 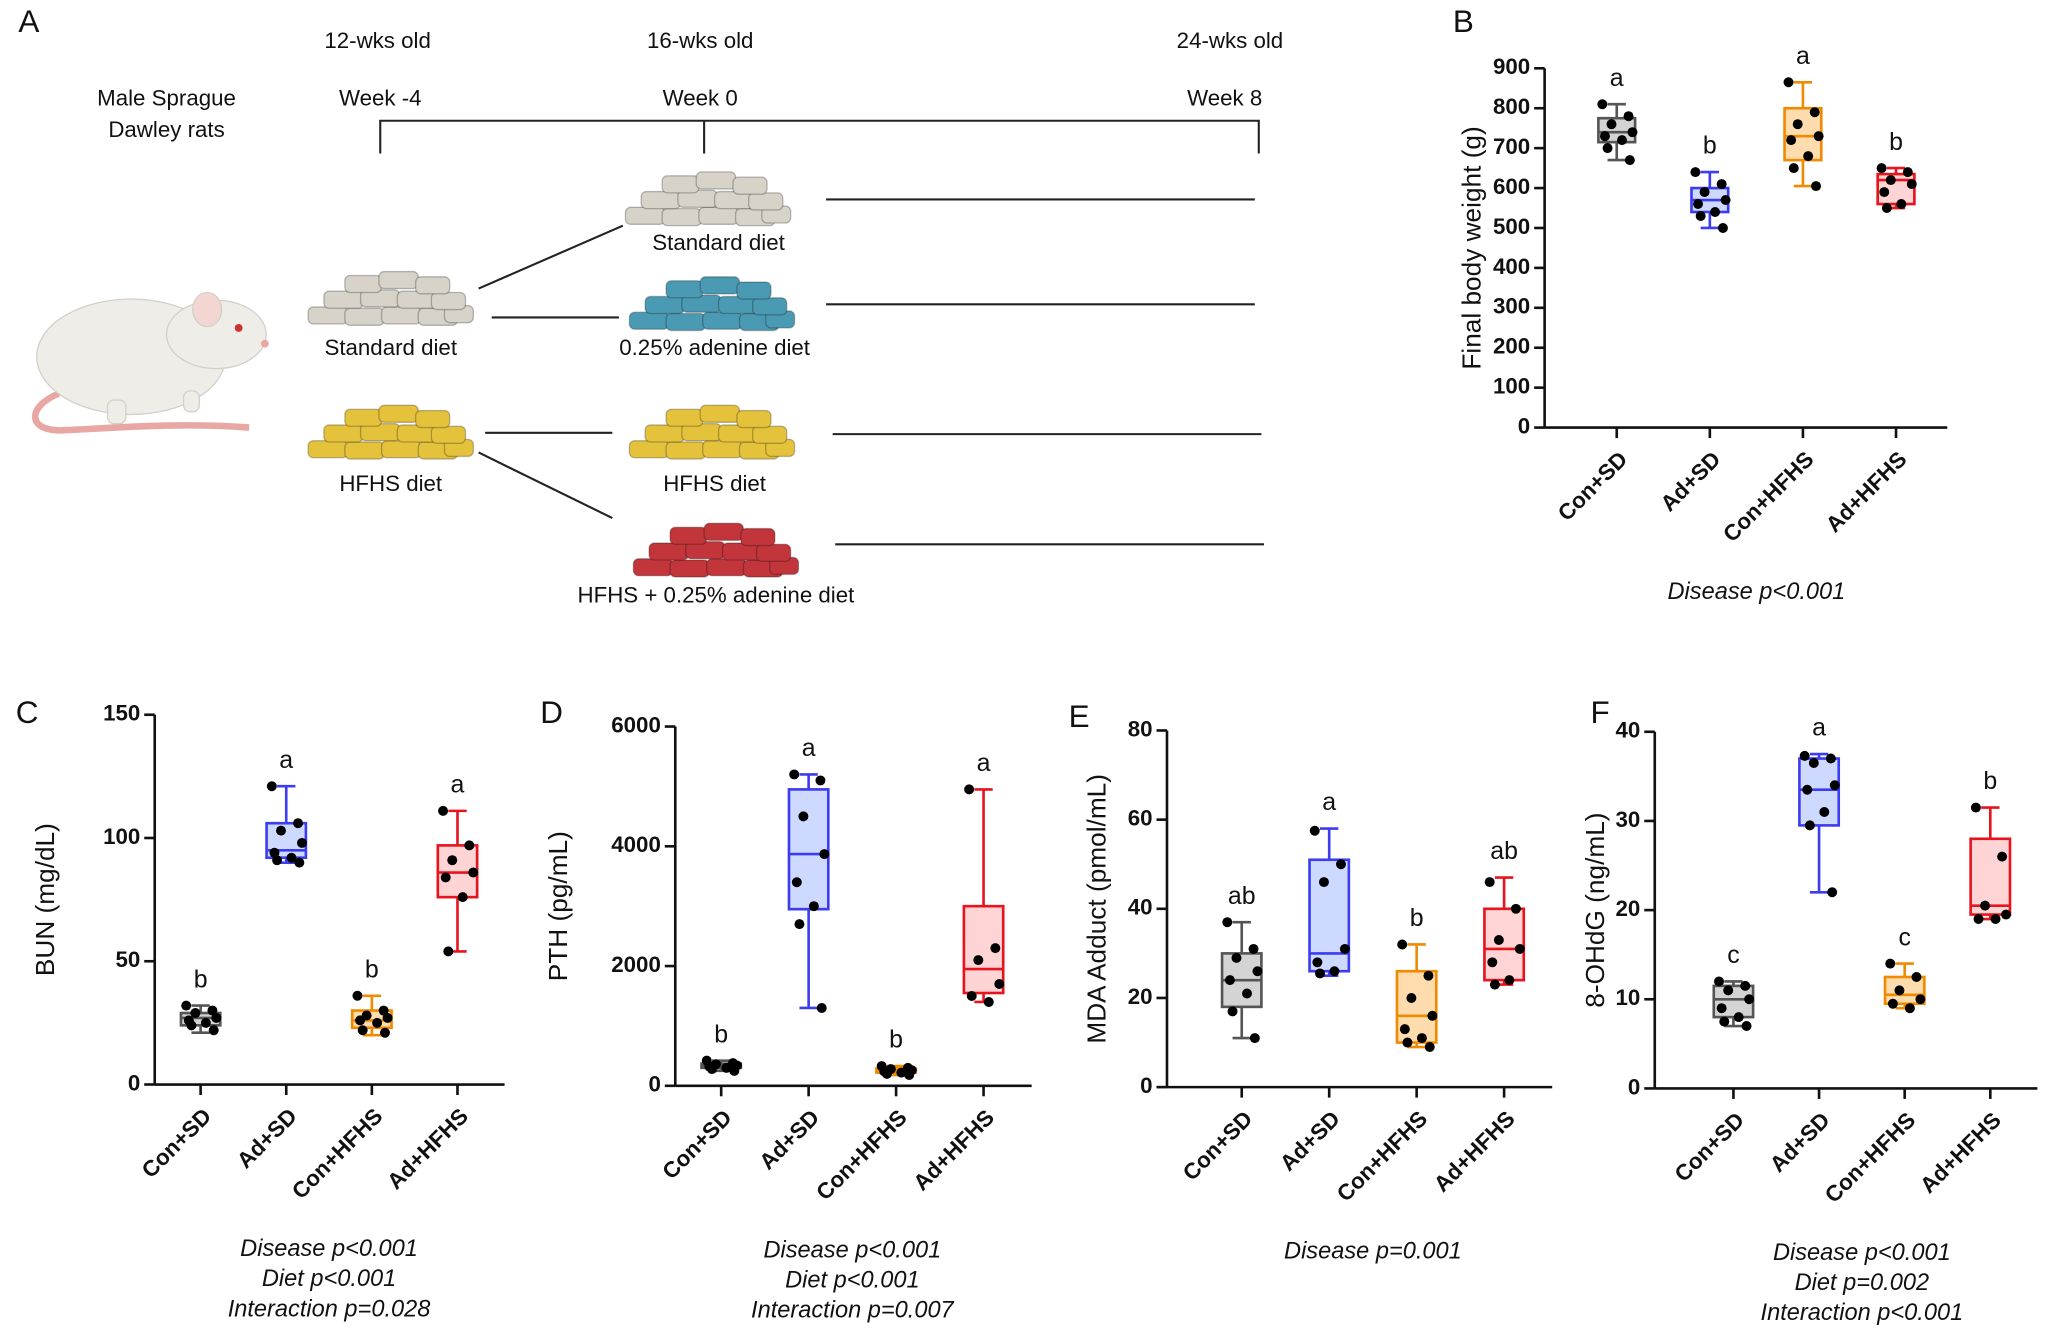 I want to click on timeline-line, so click(x=819, y=136).